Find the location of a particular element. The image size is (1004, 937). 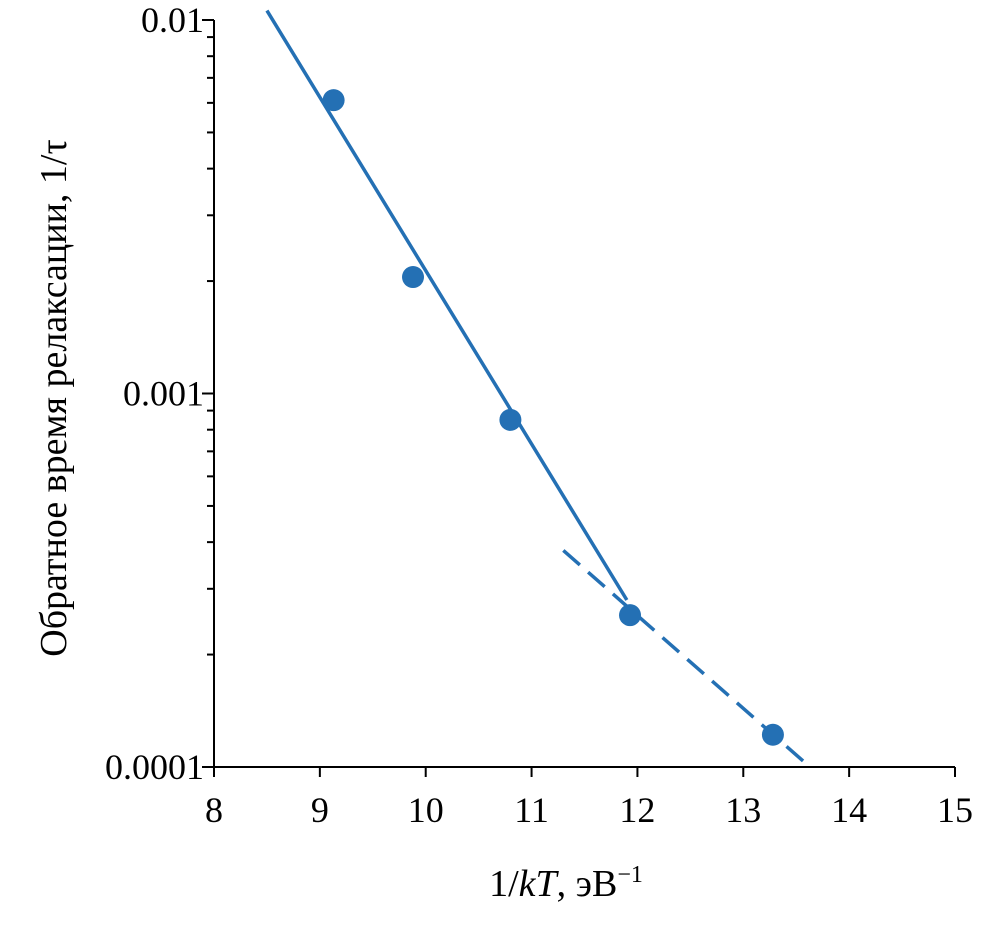

x-axis-title-variable: kT is located at coordinates (539, 884).